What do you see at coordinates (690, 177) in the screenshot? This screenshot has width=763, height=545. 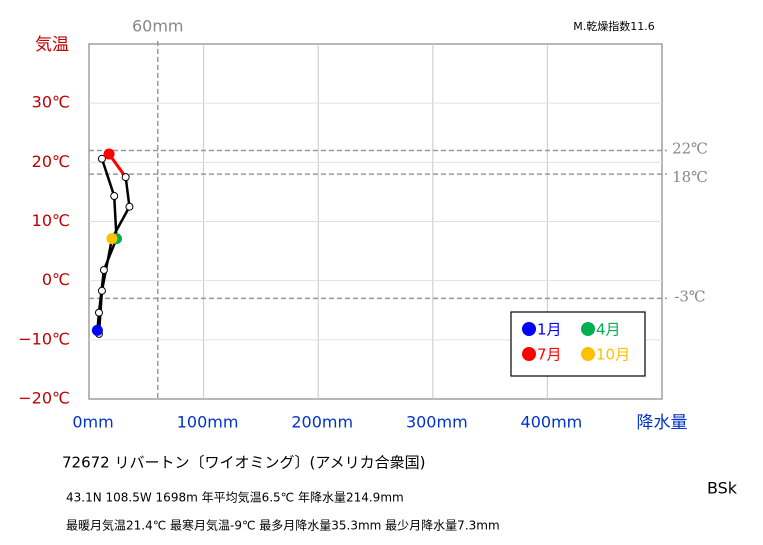 I see `reference-label: 18℃` at bounding box center [690, 177].